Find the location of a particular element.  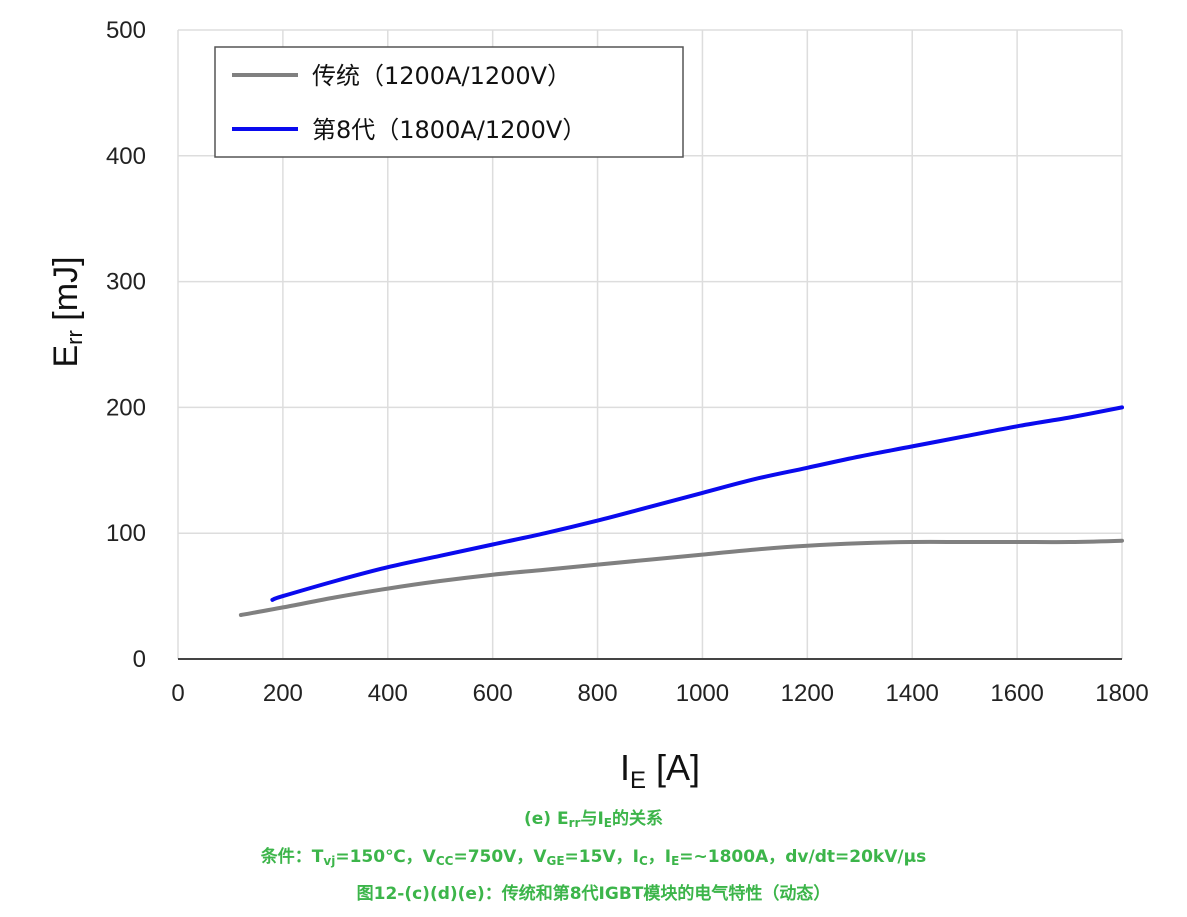

y-tick-label: 100 is located at coordinates (126, 533).